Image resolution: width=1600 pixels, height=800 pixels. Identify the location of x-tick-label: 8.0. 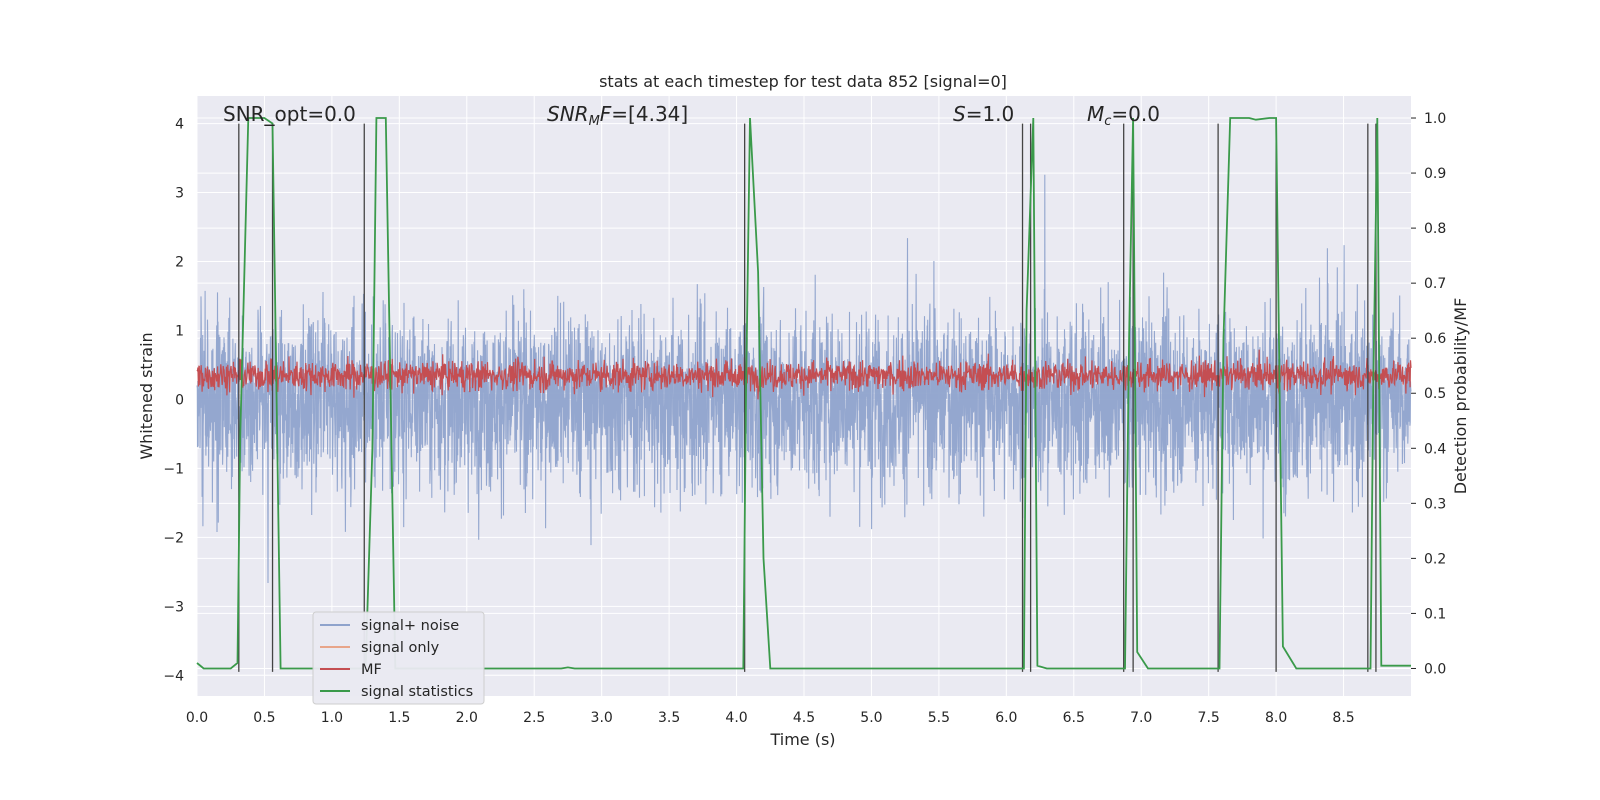
(1276, 718).